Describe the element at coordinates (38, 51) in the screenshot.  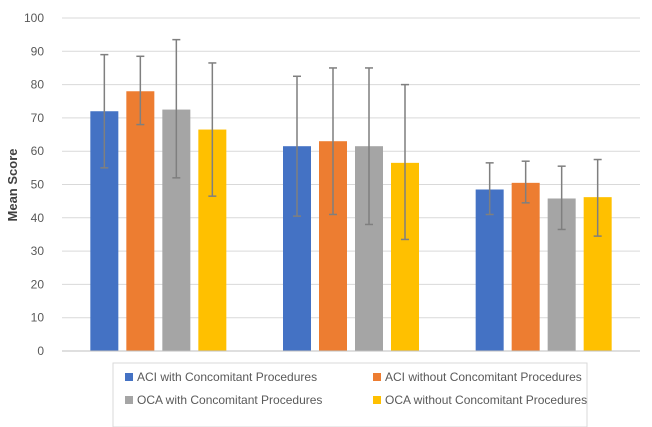
I see `y-tick-label: 90` at that location.